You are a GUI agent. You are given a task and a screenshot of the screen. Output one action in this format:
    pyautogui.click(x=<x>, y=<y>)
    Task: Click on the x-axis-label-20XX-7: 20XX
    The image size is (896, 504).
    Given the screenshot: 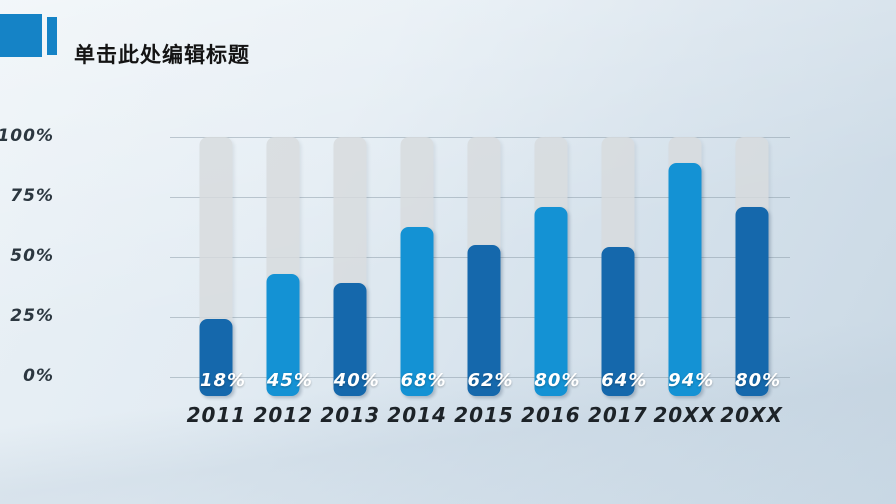 What is the action you would take?
    pyautogui.click(x=685, y=415)
    